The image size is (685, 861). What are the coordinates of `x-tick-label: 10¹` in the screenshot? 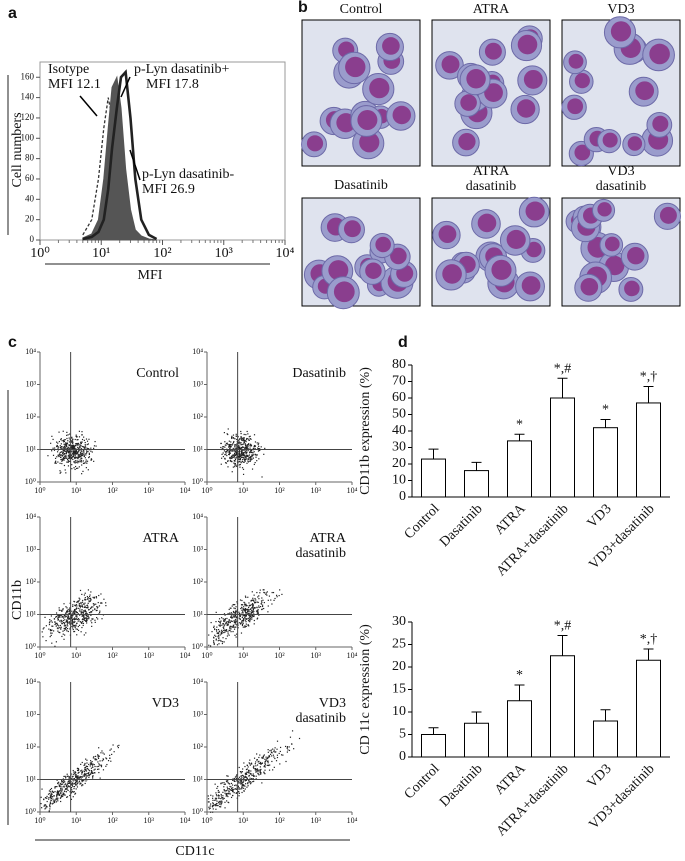 It's located at (76, 655).